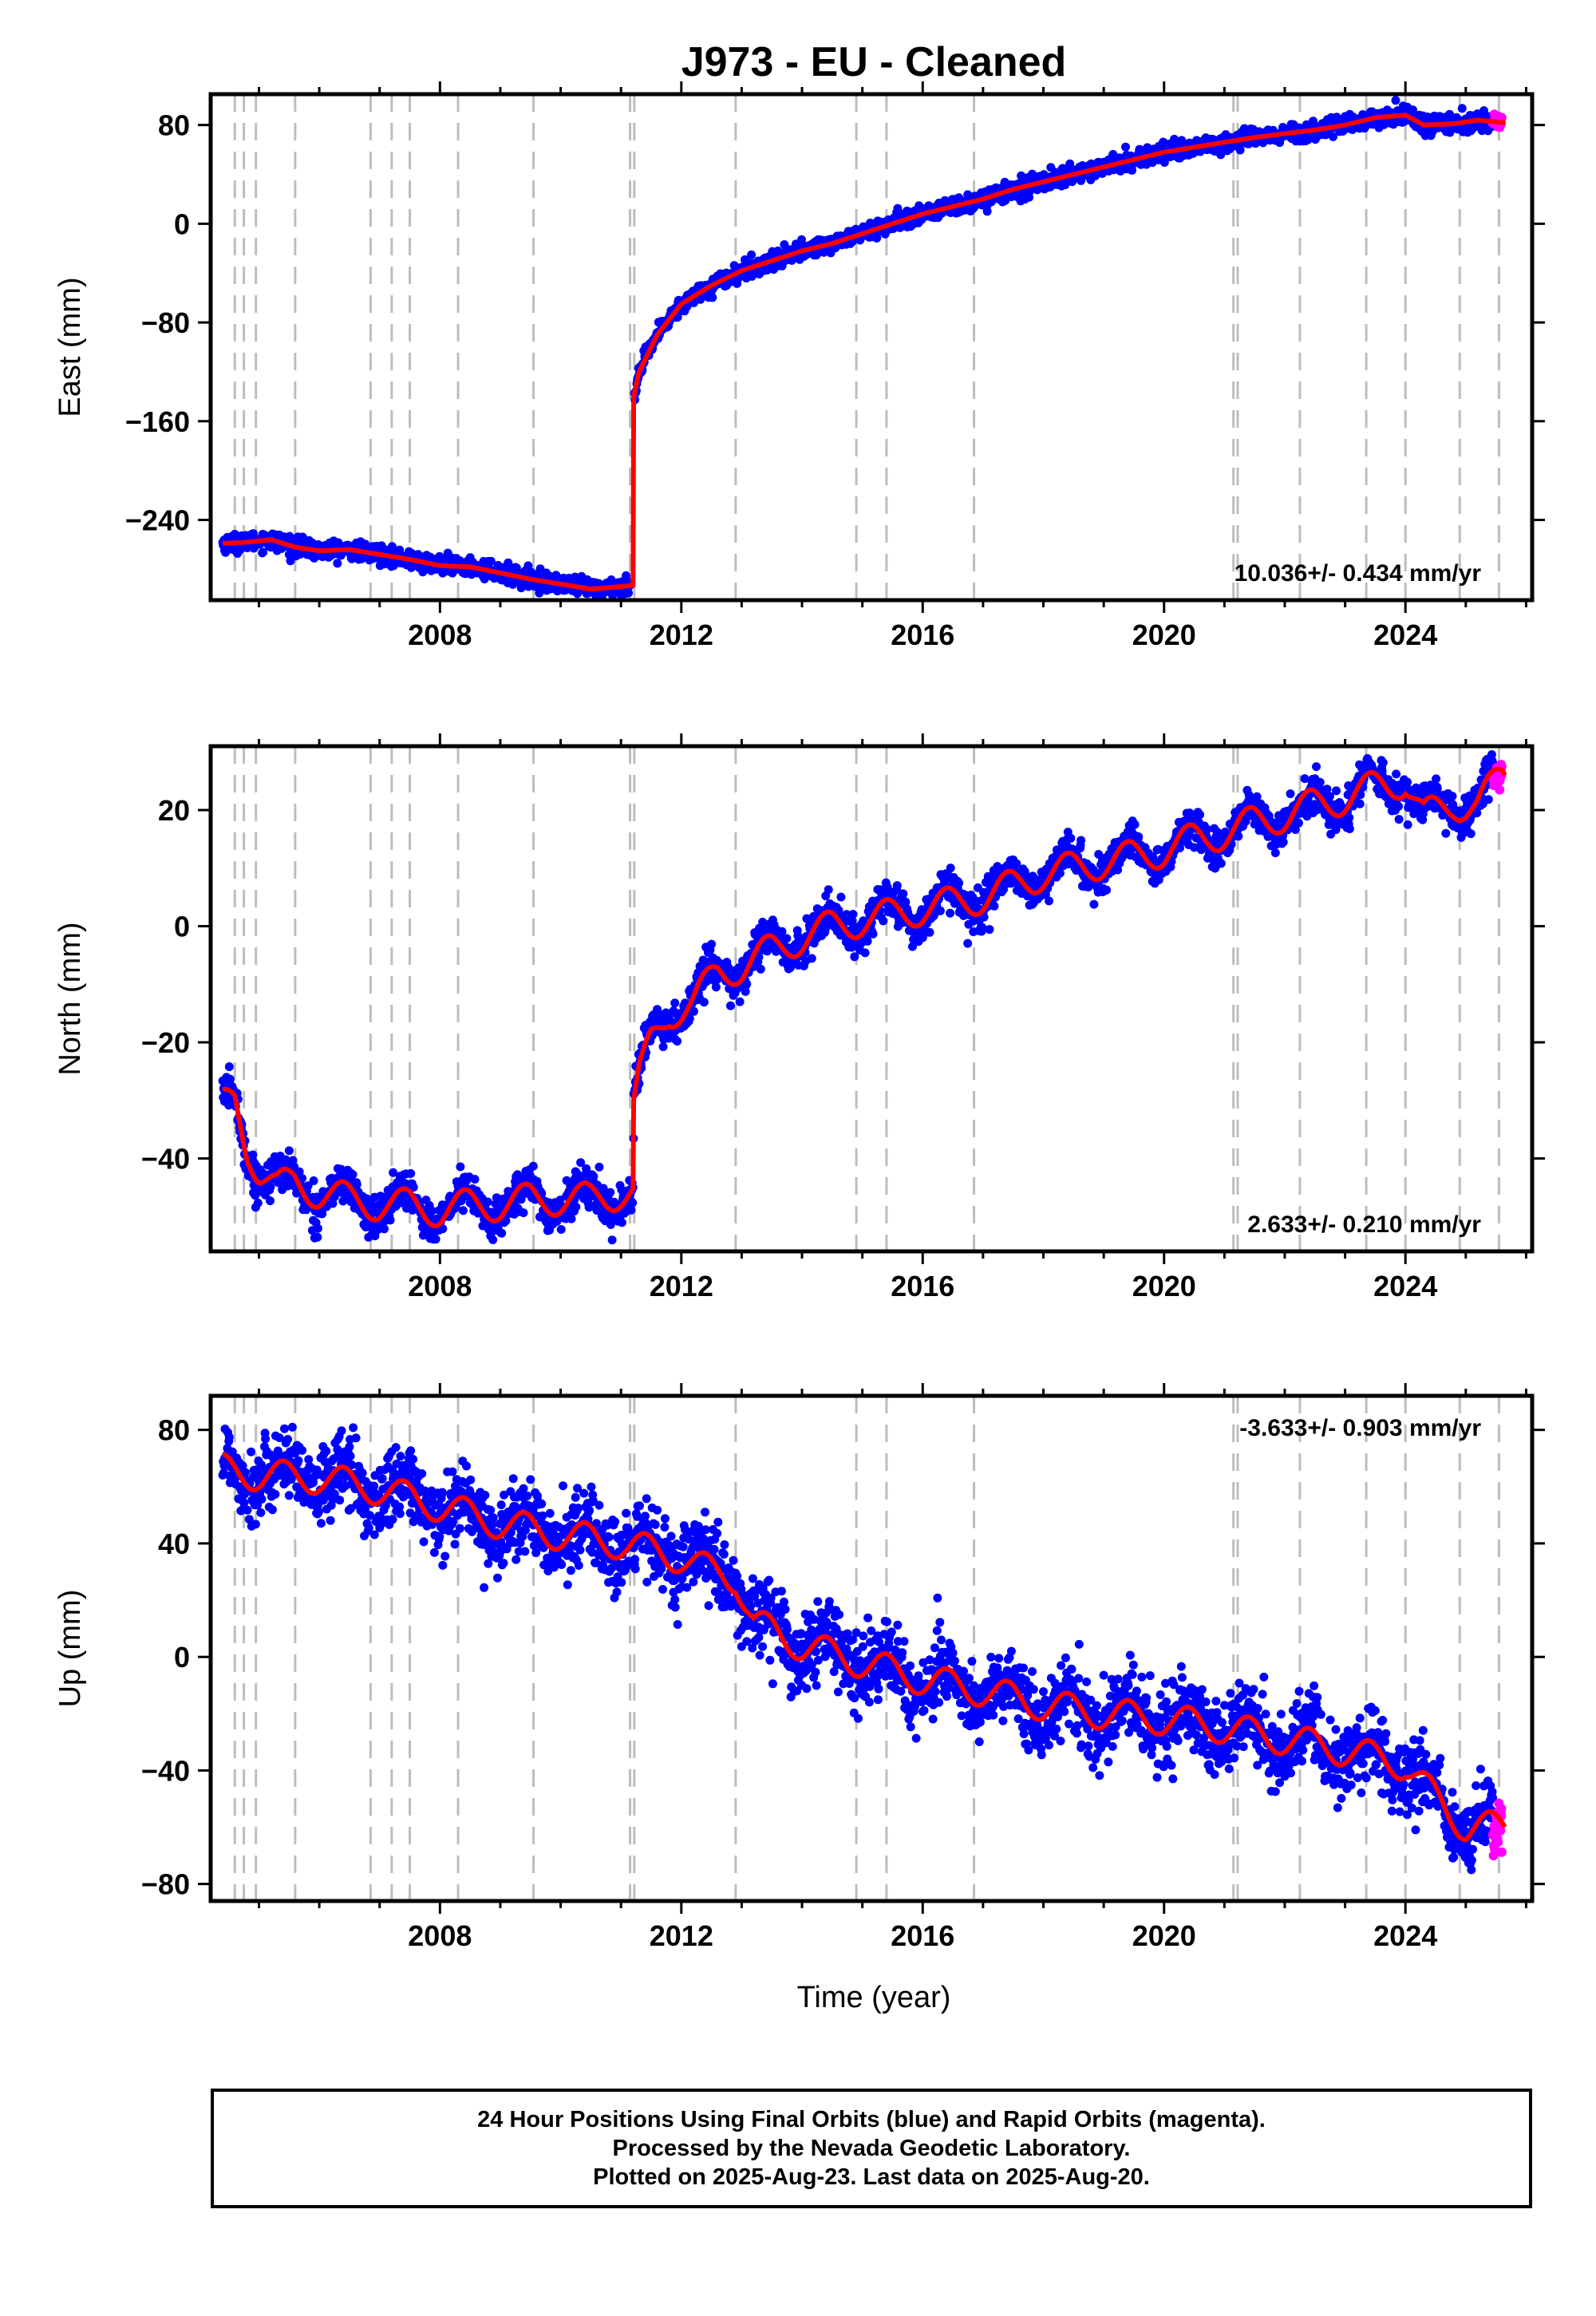  Describe the element at coordinates (70, 347) in the screenshot. I see `y-axis-label: East (mm)` at that location.